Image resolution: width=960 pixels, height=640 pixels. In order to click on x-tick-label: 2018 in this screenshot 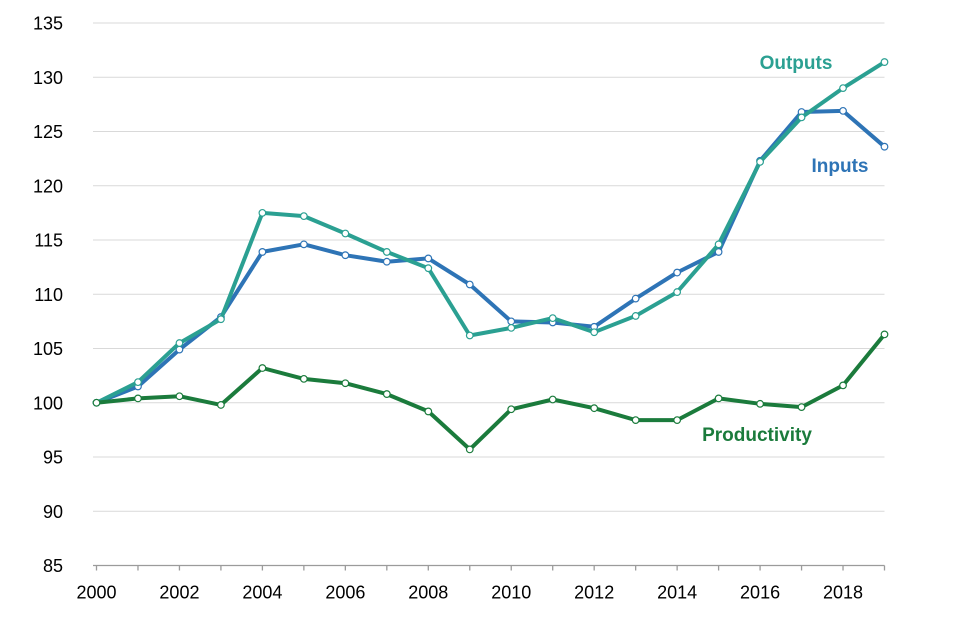, I will do `click(843, 593)`.